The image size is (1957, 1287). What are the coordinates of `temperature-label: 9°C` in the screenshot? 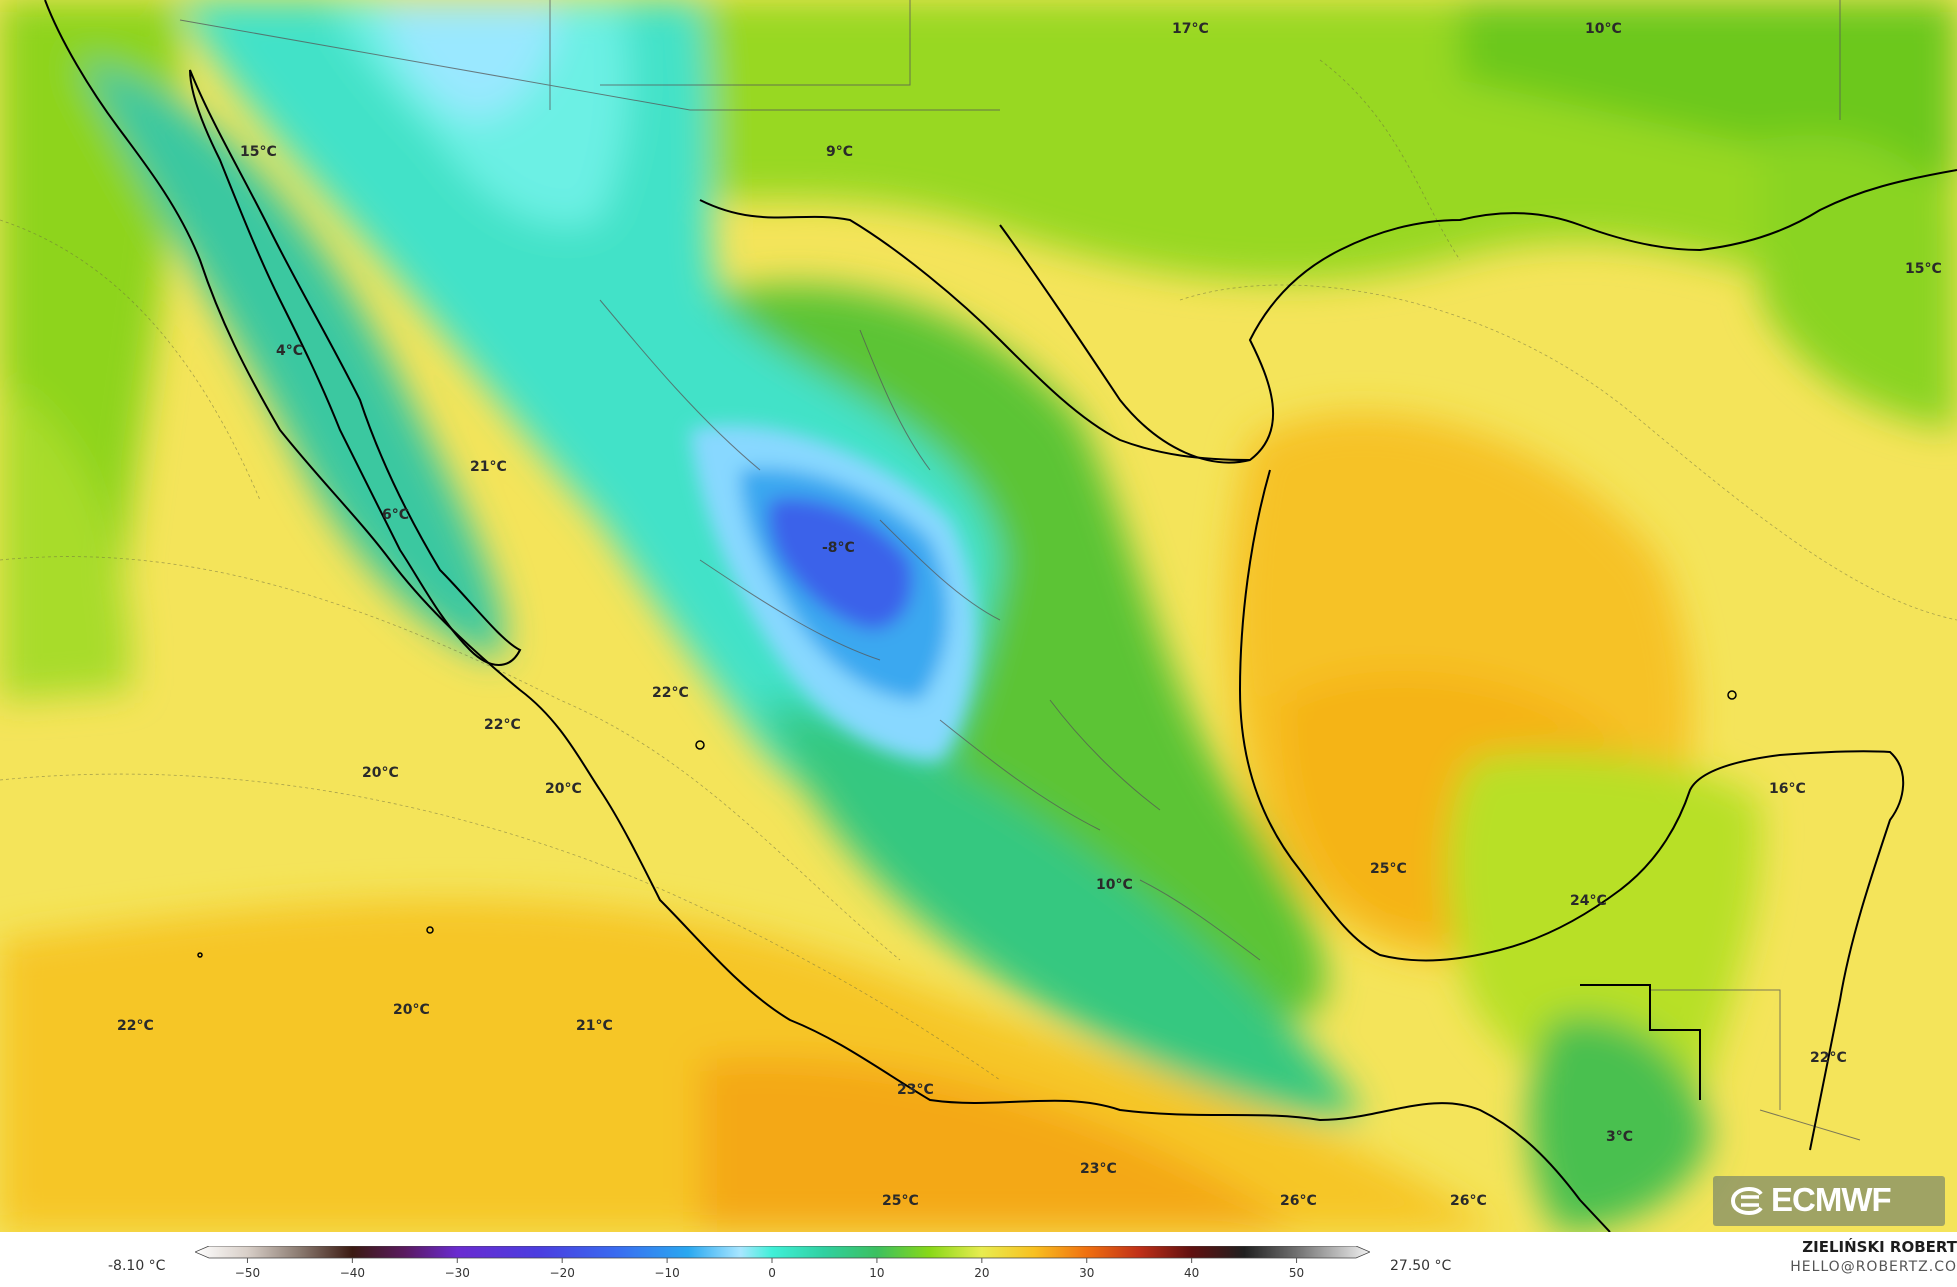 It's located at (839, 152).